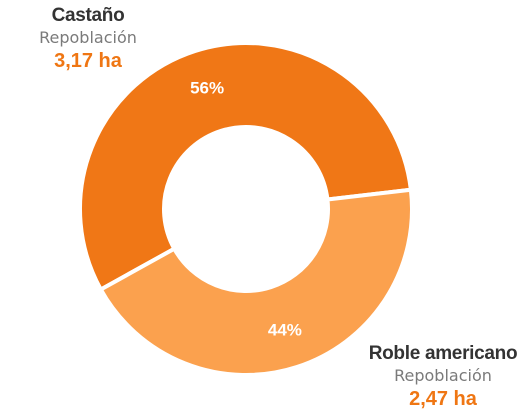  I want to click on percent-label-roble-americano: 44%, so click(285, 329).